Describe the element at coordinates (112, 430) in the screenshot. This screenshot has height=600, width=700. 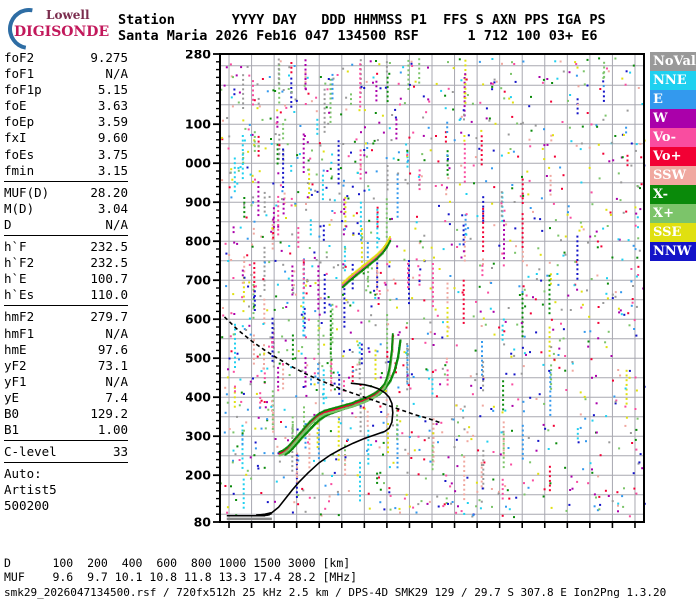
I see `param-value: 1.00` at that location.